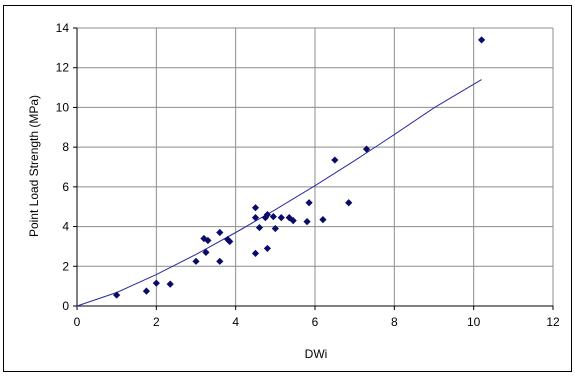  I want to click on y-tick-label: 12, so click(63, 68).